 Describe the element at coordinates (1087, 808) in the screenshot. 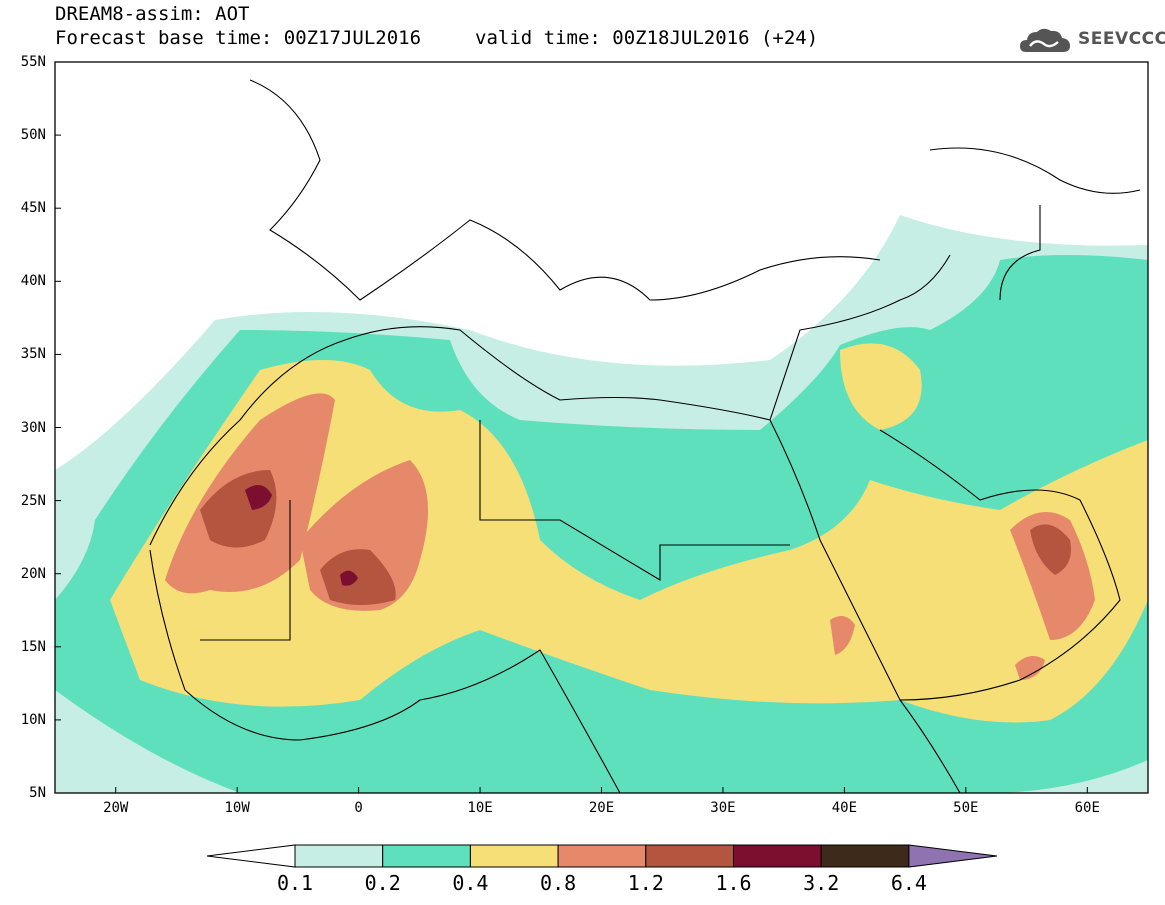

I see `lon-label: 60E` at that location.